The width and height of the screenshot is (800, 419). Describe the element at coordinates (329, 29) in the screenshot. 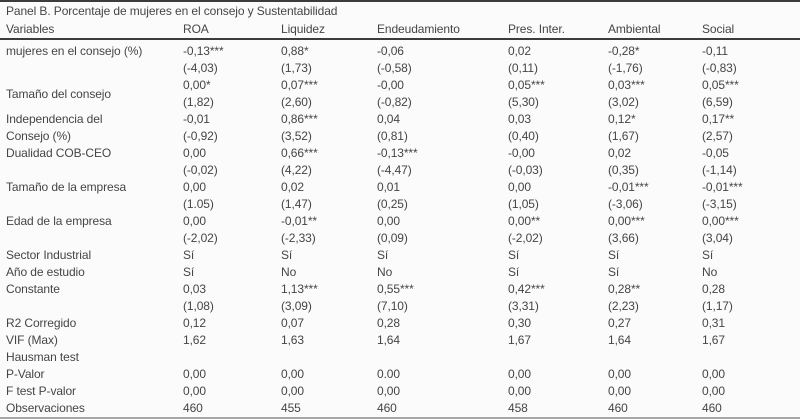

I see `column-header-liquidez: Liquidez` at that location.